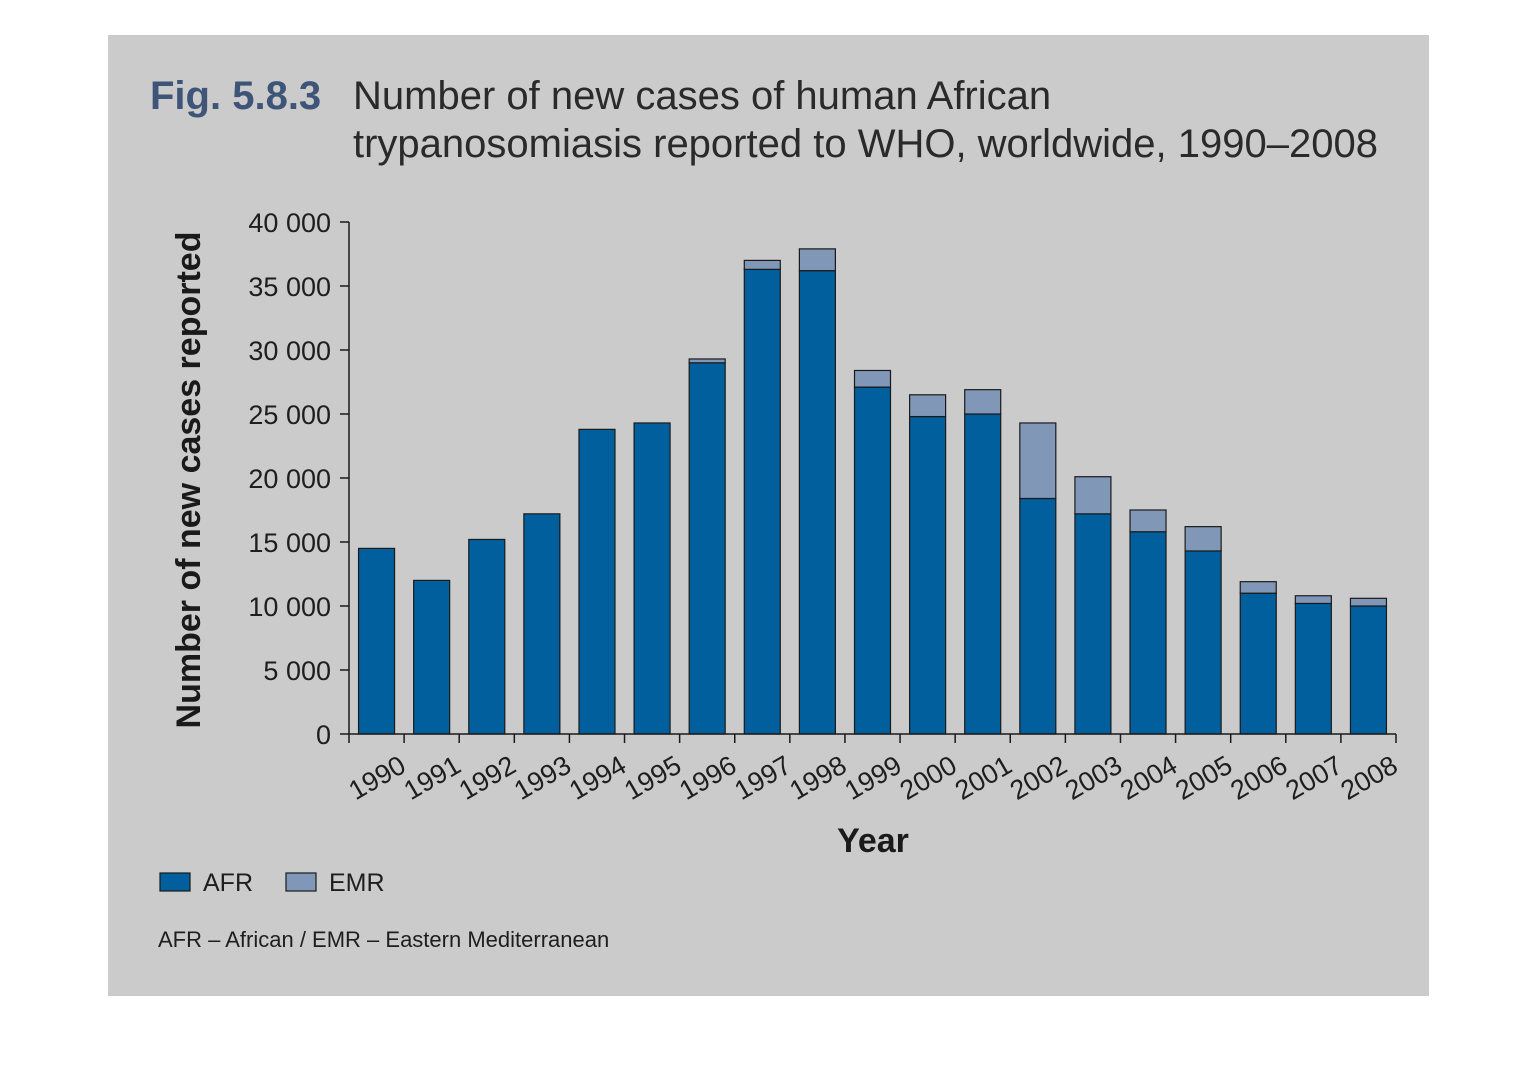 This screenshot has width=1538, height=1090. I want to click on bar-afr-1990, so click(376, 641).